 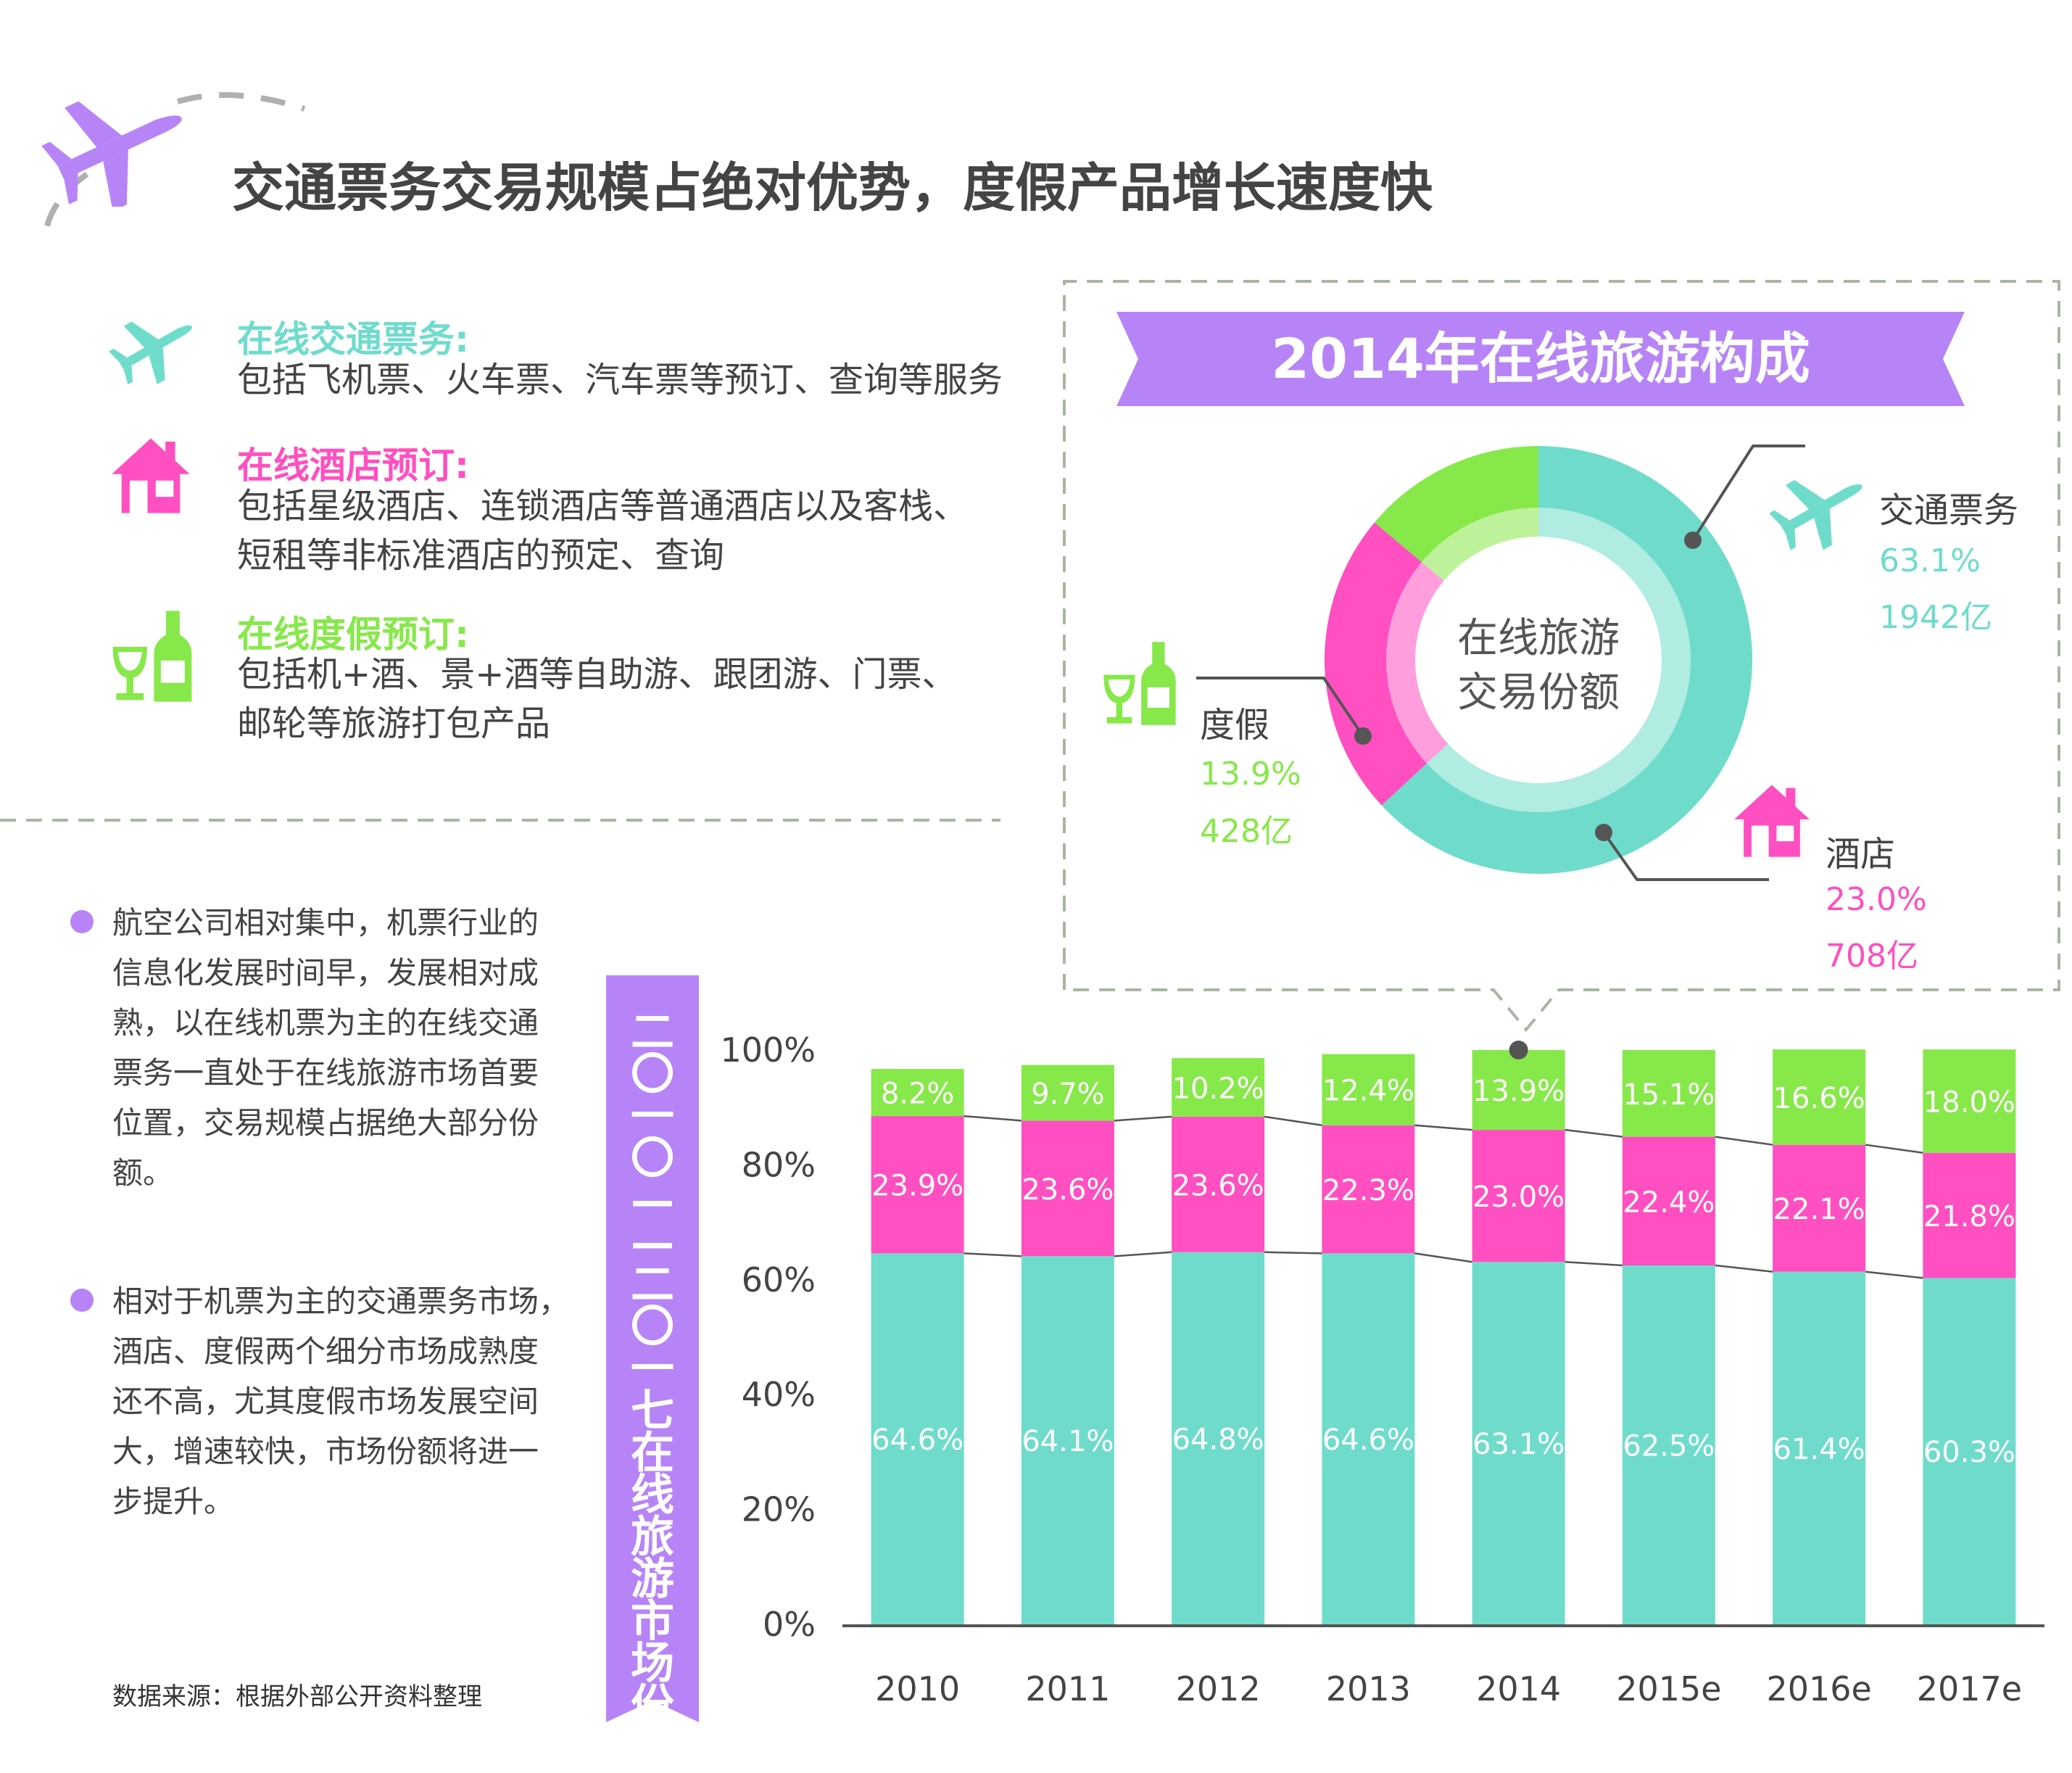 I want to click on category-title-transport: 在线交通票务:, so click(x=353, y=339).